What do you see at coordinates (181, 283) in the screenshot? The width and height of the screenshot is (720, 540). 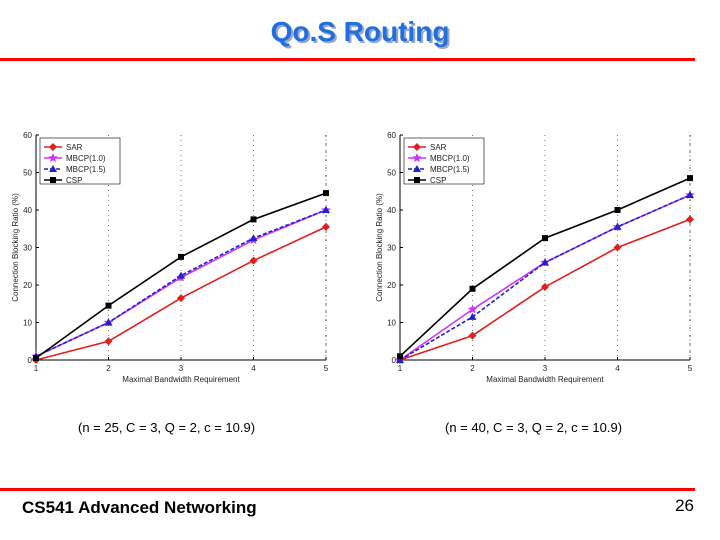 I see `series-line` at bounding box center [181, 283].